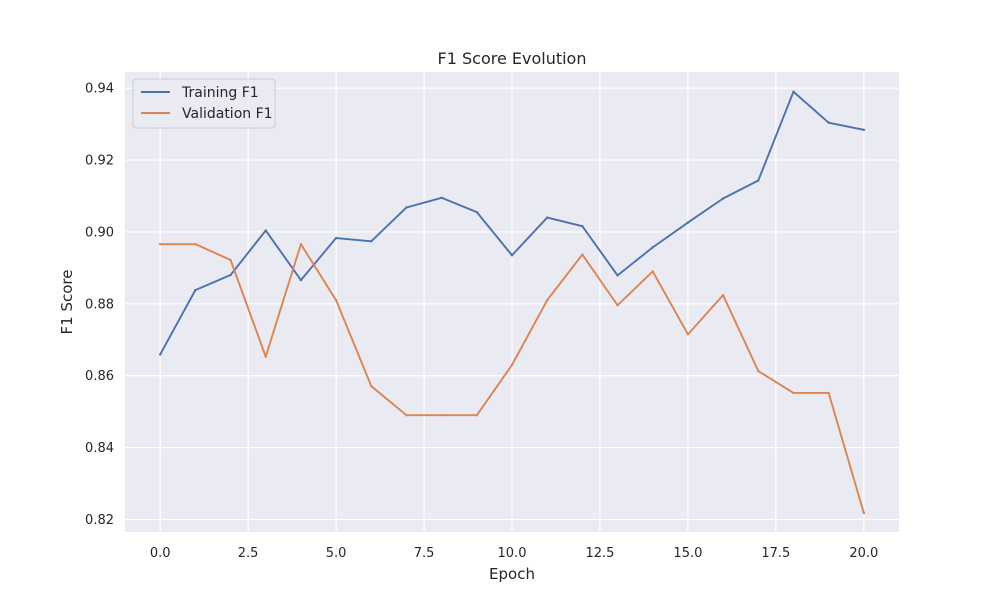 Image resolution: width=1000 pixels, height=600 pixels. I want to click on x-axis-label: Epoch, so click(512, 574).